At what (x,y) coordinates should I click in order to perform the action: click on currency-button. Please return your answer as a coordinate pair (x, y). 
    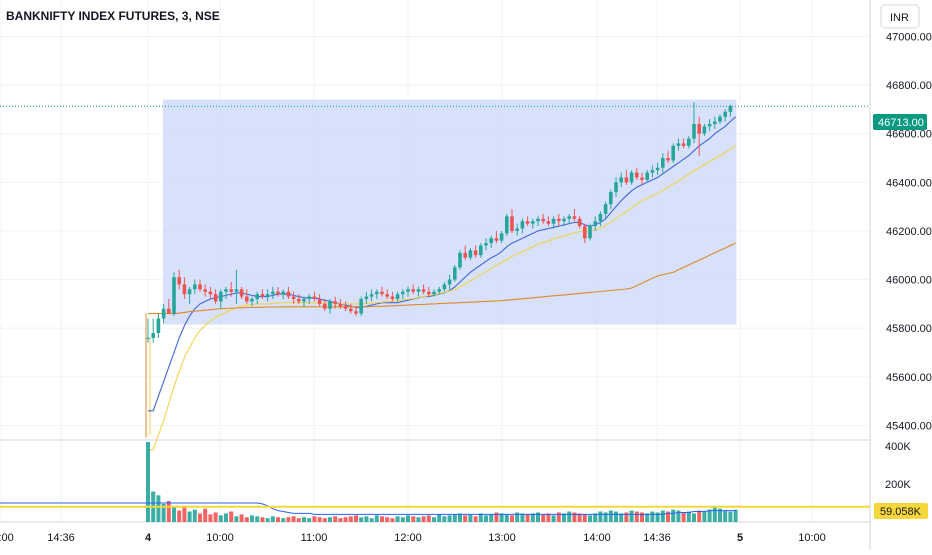
    Looking at the image, I should click on (900, 16).